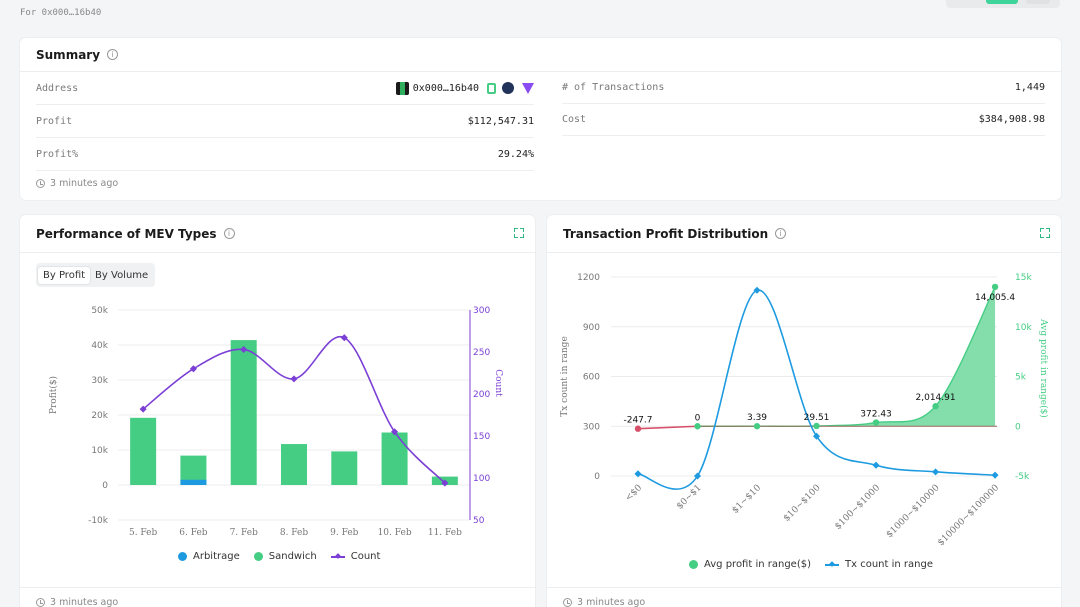 This screenshot has height=607, width=1080. Describe the element at coordinates (750, 564) in the screenshot. I see `legend-avg-profit: Avg profit in range($)` at that location.